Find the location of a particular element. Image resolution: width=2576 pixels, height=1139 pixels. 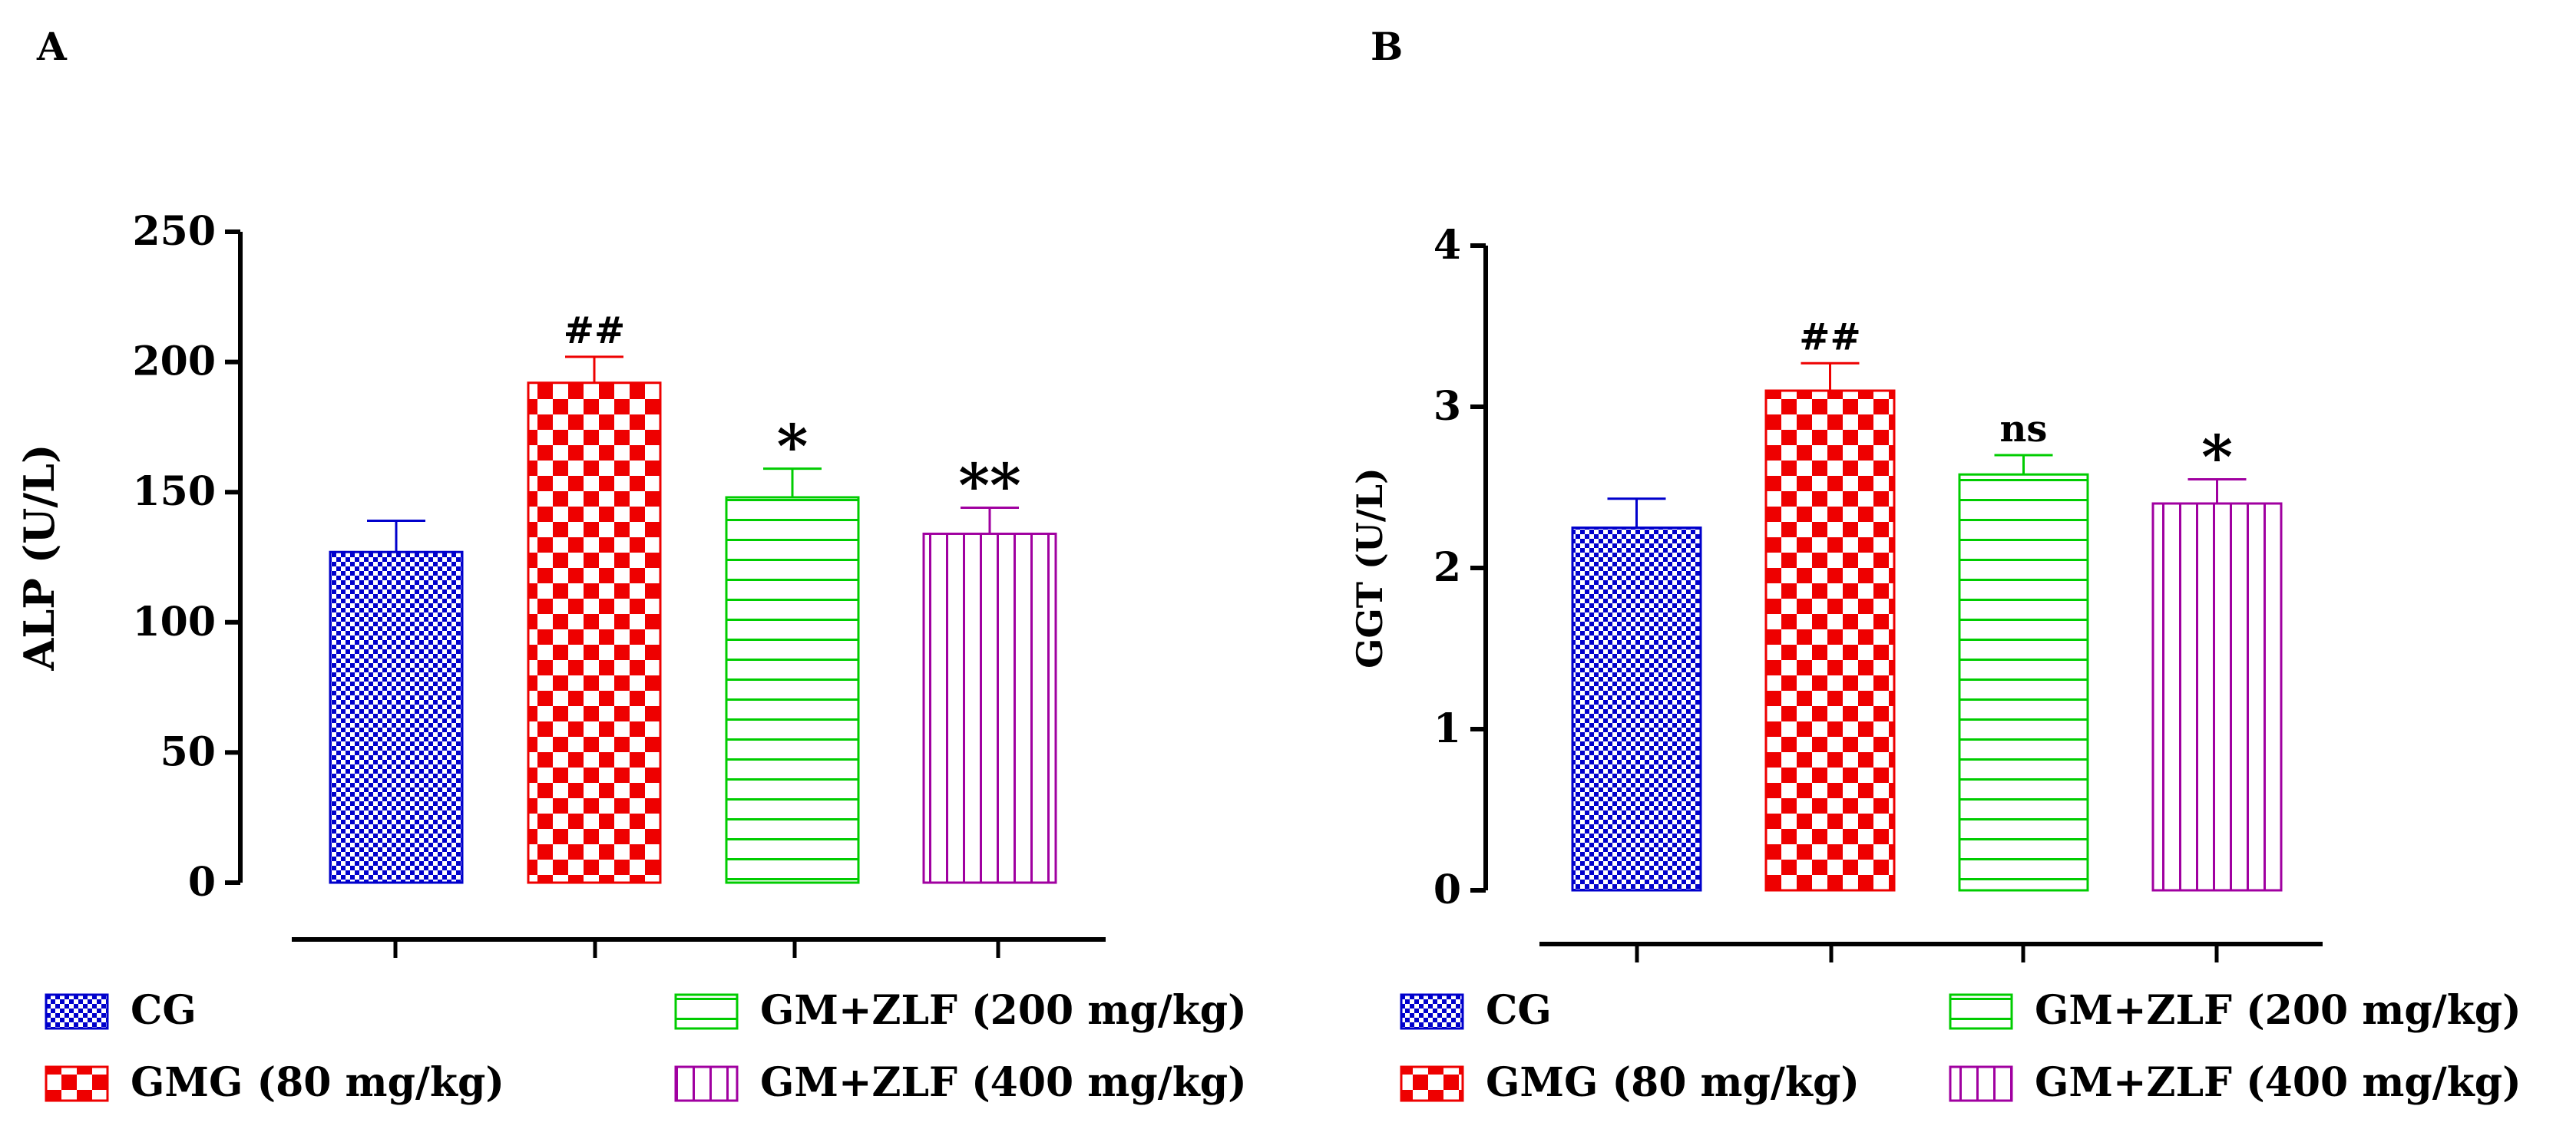

y-axis-label: GGT (U/L) is located at coordinates (1370, 568).